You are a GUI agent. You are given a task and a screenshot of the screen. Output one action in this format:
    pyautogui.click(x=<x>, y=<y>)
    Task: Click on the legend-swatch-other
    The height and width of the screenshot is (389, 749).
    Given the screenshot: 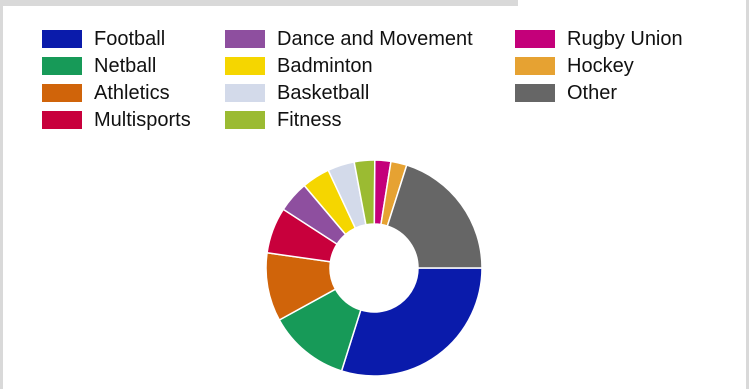 What is the action you would take?
    pyautogui.click(x=535, y=93)
    